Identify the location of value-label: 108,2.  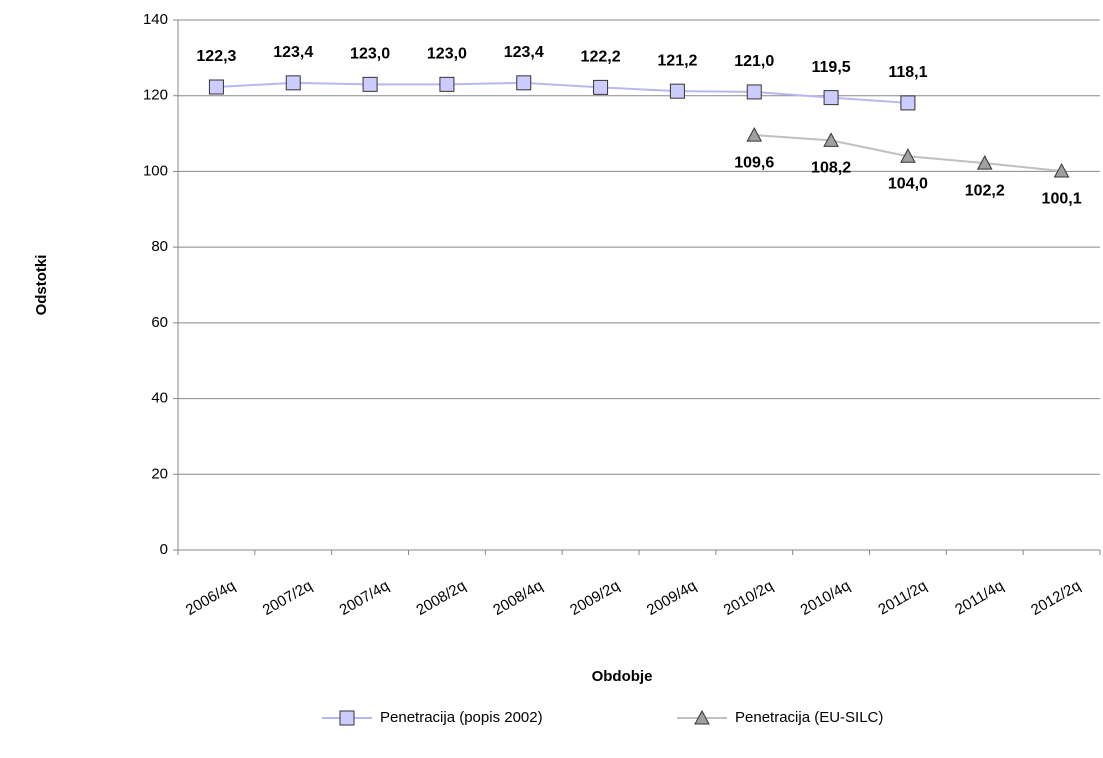
(831, 168).